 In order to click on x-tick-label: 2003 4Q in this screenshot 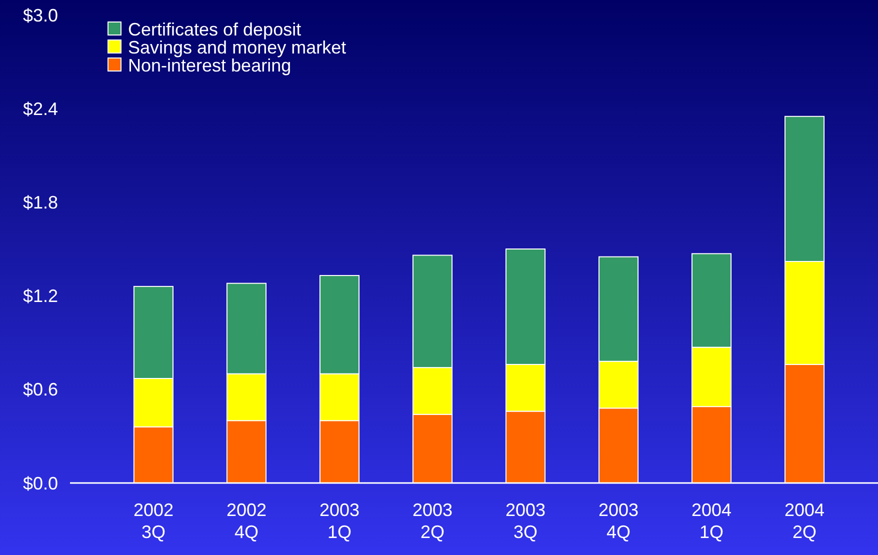, I will do `click(618, 521)`.